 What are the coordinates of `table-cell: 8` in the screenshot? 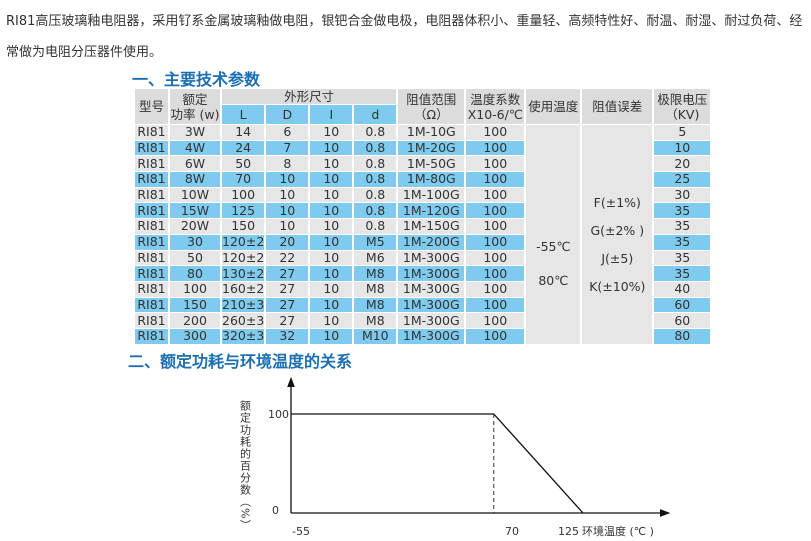 It's located at (287, 164).